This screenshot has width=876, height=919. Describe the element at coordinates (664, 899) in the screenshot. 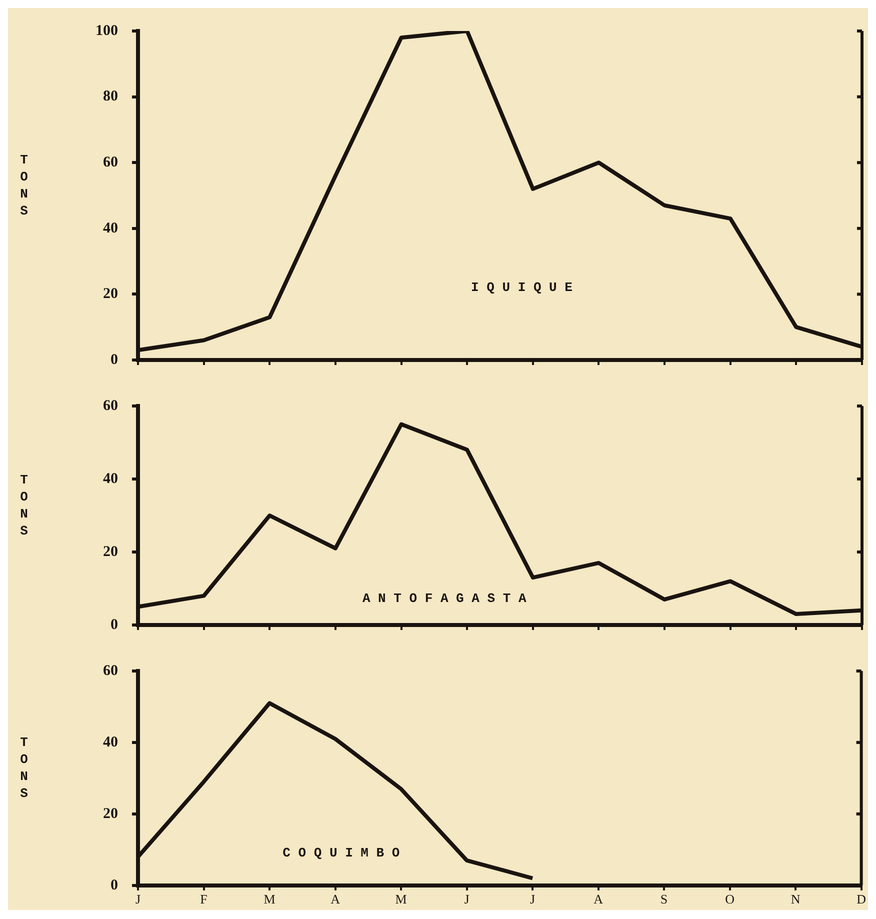

I see `x-tick-label: S` at that location.